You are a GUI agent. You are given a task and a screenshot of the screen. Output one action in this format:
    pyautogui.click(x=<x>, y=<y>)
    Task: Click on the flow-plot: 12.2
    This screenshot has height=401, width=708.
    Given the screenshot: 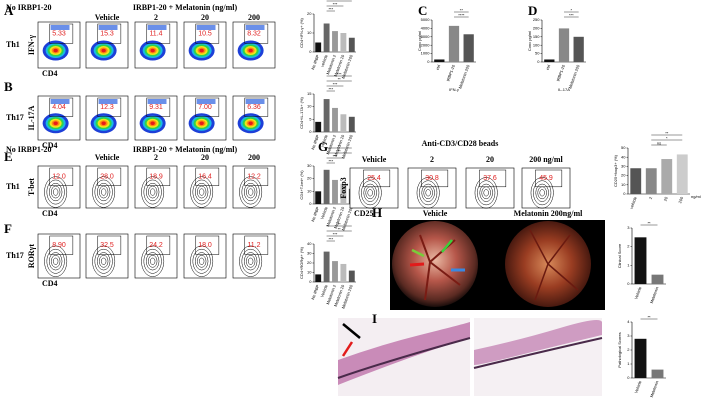 What is the action you would take?
    pyautogui.click(x=254, y=187)
    